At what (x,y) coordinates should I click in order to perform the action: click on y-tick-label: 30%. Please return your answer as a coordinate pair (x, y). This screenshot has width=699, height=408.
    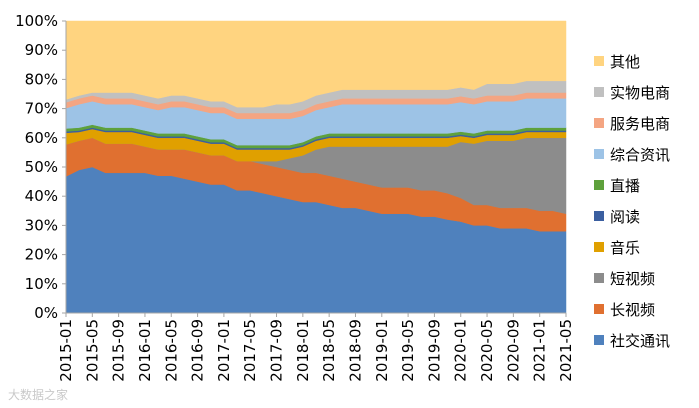
    Looking at the image, I should click on (41, 225).